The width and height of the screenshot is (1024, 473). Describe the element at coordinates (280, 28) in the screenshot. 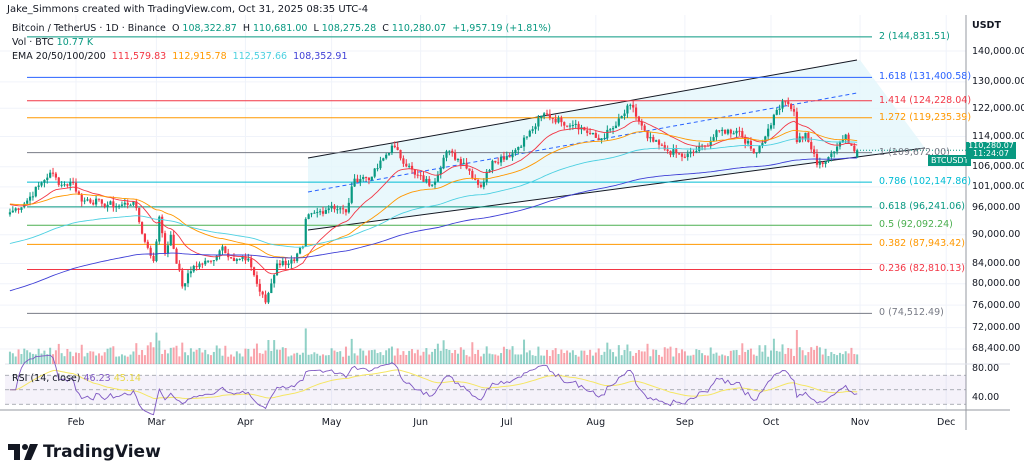

I see `high-value: 110,681.00` at that location.